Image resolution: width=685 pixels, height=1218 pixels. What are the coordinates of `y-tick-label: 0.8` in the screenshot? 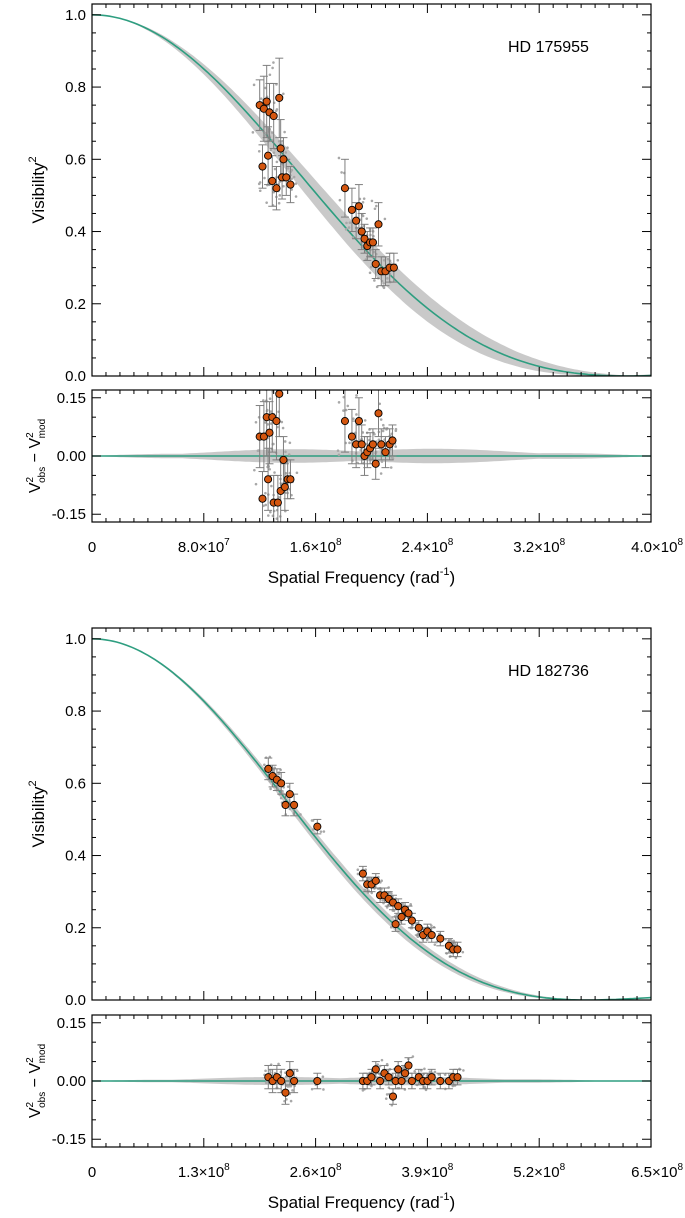 It's located at (75, 87).